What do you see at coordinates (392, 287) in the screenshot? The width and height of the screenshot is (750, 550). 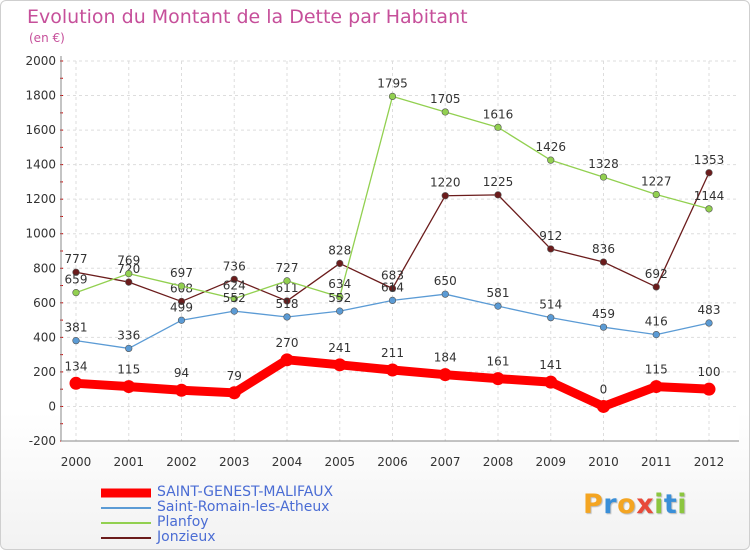 I see `data-label: 614` at bounding box center [392, 287].